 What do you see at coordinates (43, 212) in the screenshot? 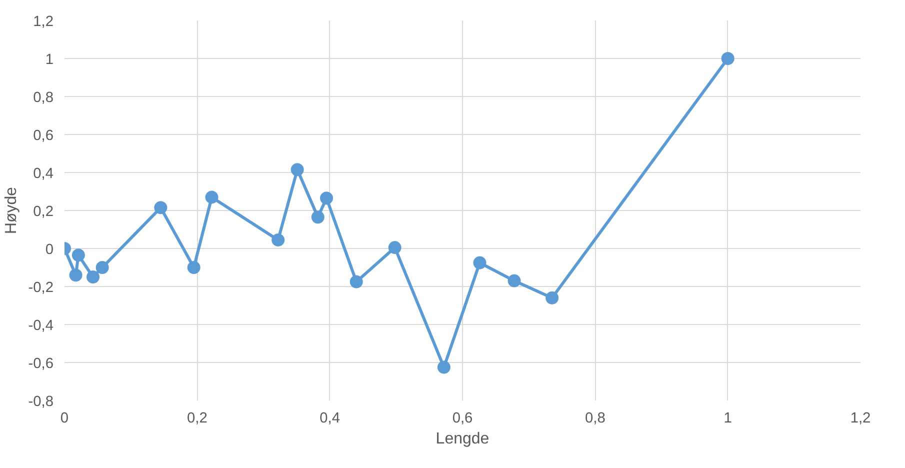
I see `y-tick-label: 0,2` at bounding box center [43, 212].